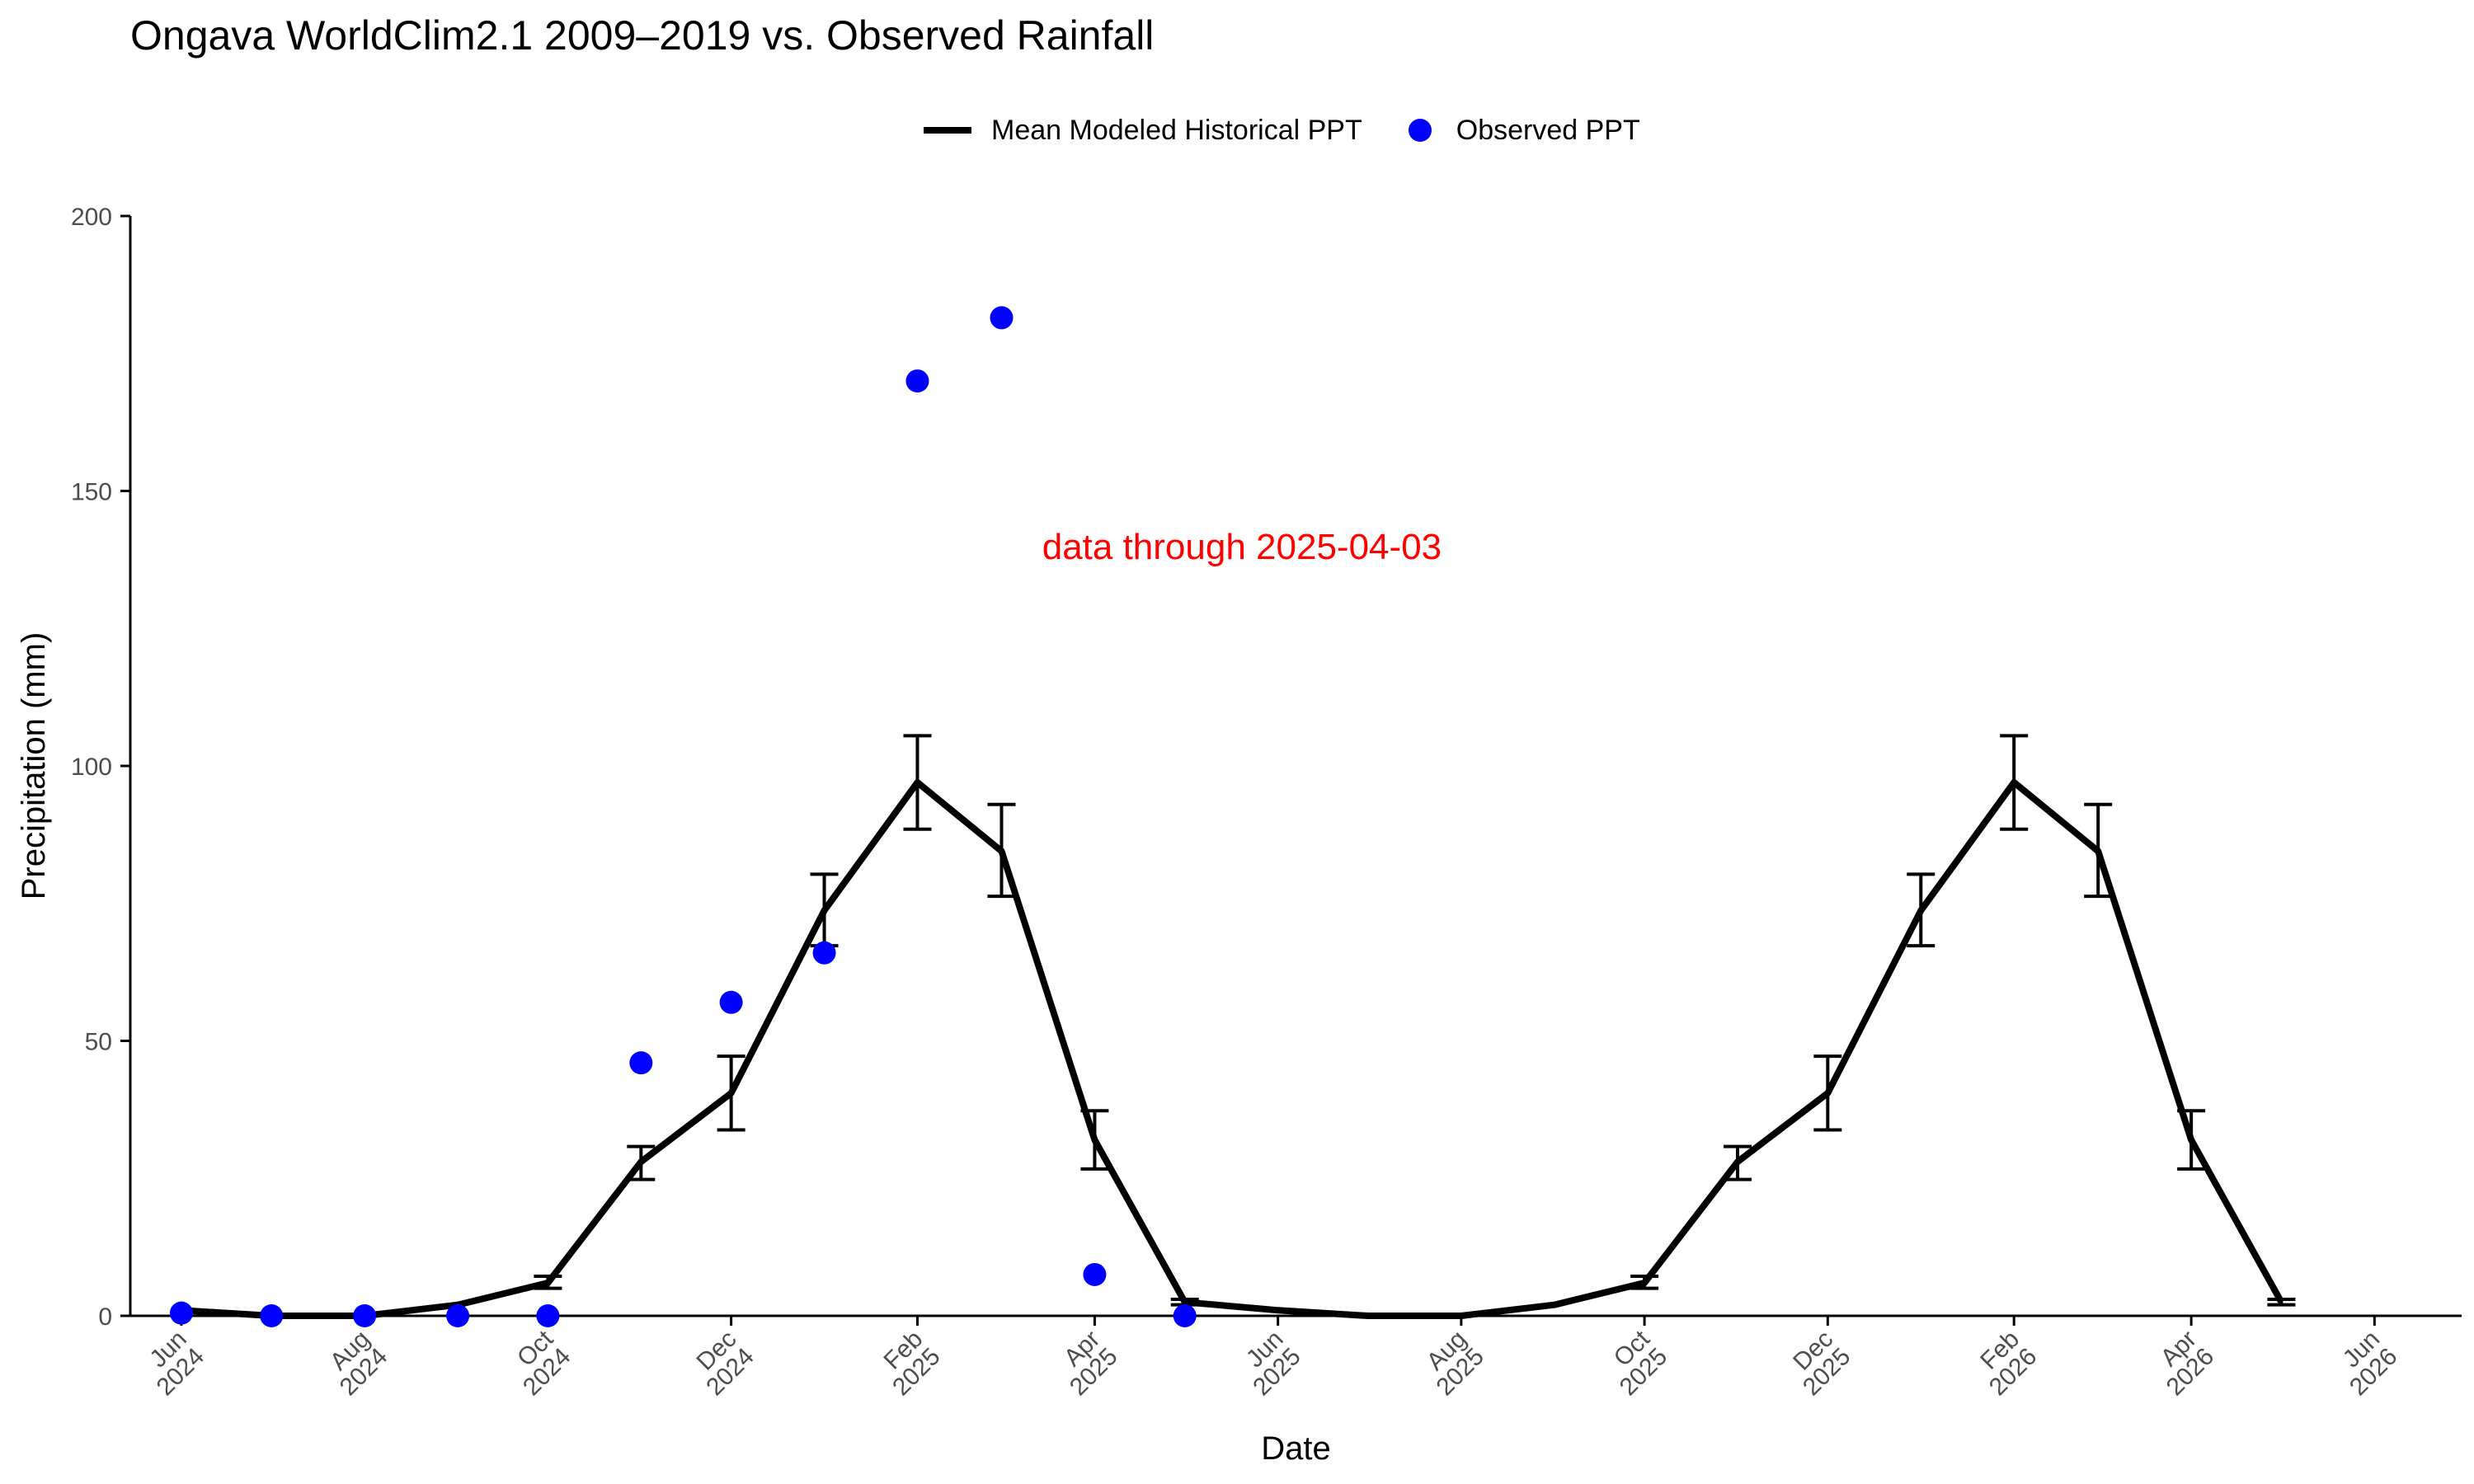 The height and width of the screenshot is (1484, 2474). I want to click on x-tick-label: Feb2026, so click(2005, 1364).